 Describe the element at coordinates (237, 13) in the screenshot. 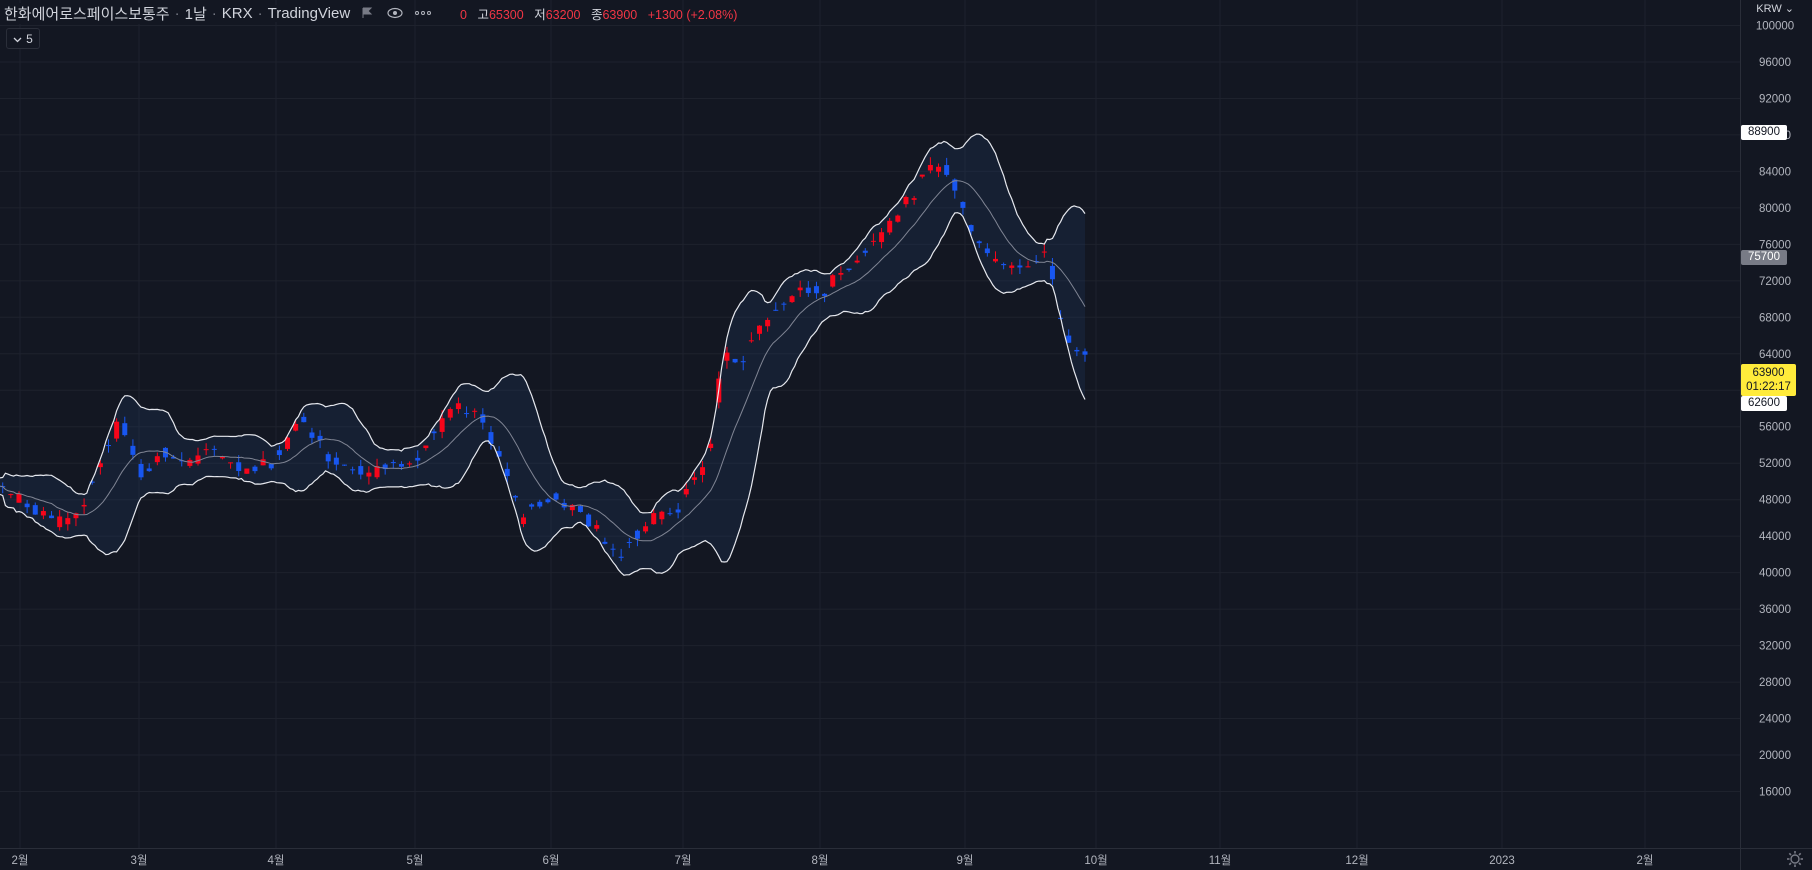

I see `exchange-label: KRX` at that location.